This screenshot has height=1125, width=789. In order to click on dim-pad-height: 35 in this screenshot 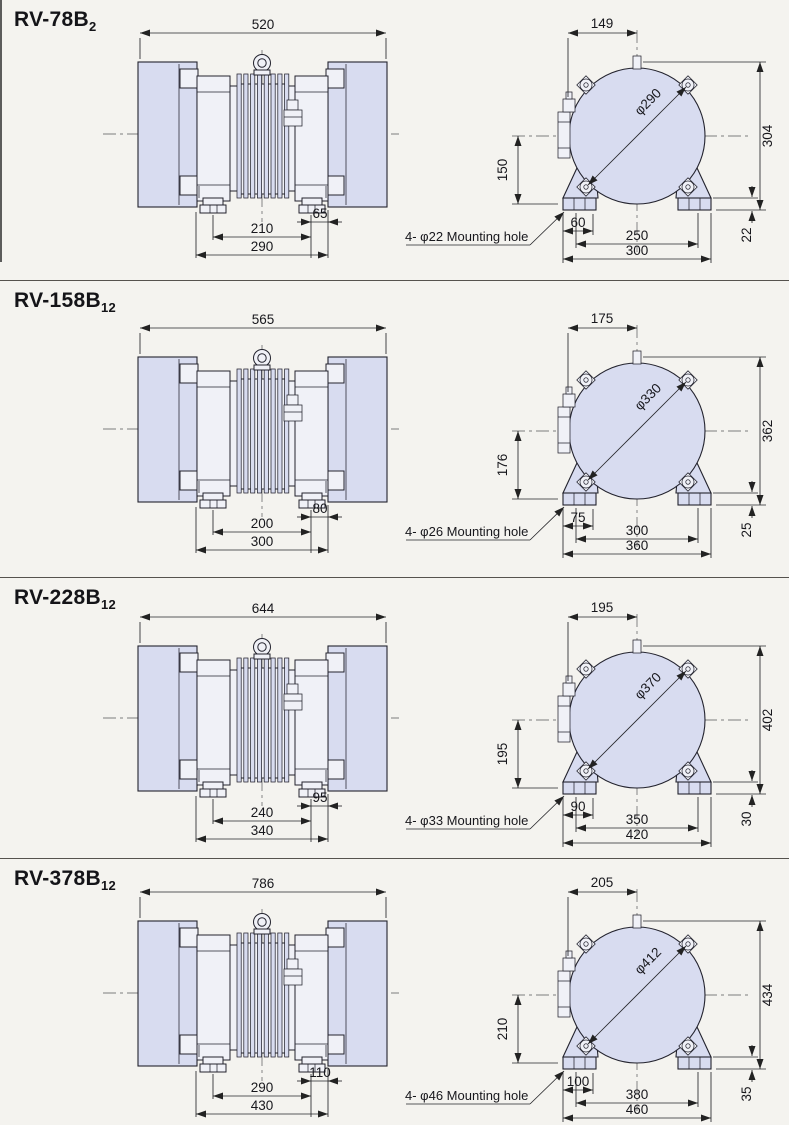, I will do `click(746, 1093)`.